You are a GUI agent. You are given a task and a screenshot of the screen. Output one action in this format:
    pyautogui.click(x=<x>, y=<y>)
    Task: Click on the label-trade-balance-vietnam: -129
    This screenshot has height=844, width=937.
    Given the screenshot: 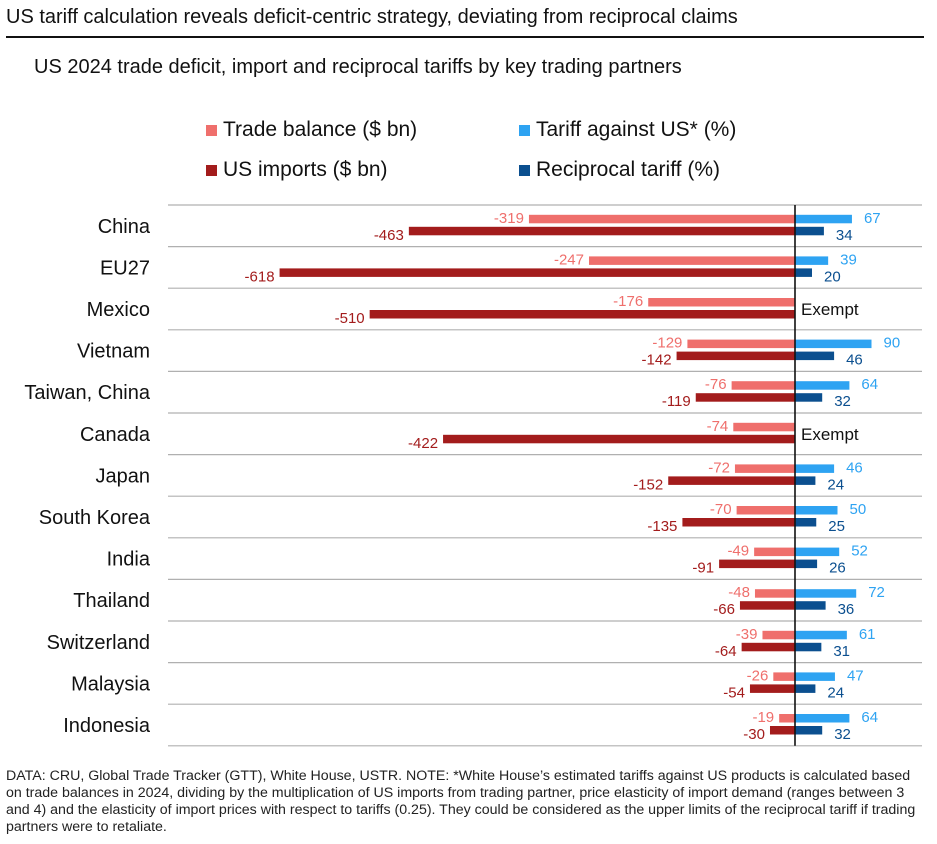 What is the action you would take?
    pyautogui.click(x=667, y=343)
    